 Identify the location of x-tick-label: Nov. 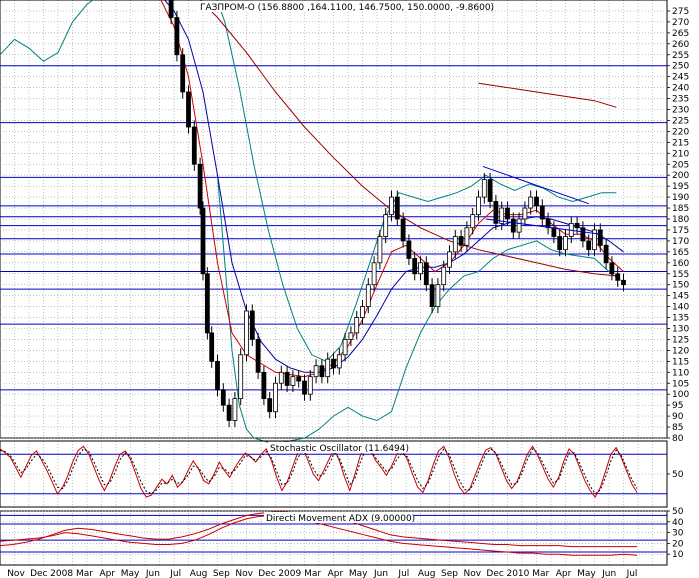
(473, 573).